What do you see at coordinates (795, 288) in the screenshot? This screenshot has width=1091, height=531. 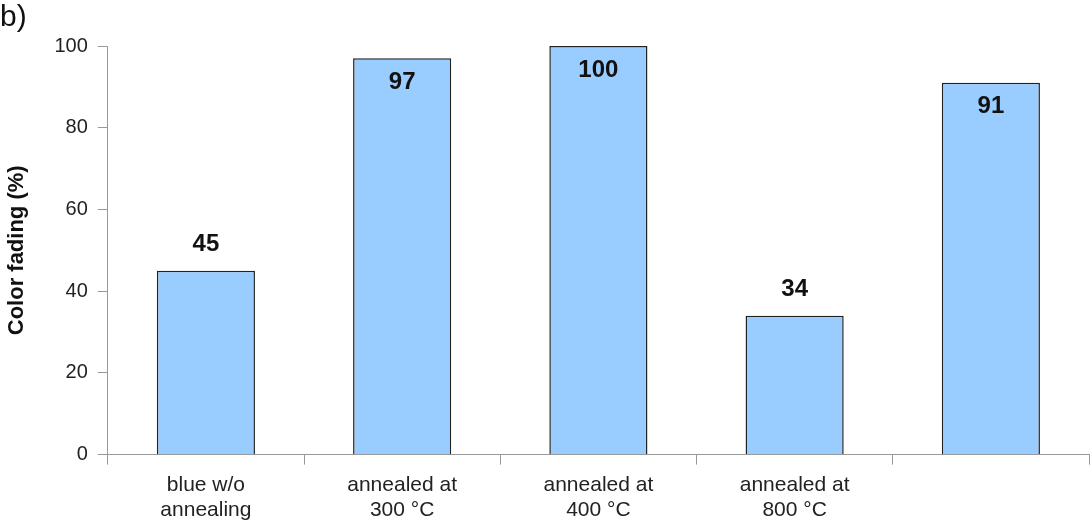 I see `data-label: 34` at bounding box center [795, 288].